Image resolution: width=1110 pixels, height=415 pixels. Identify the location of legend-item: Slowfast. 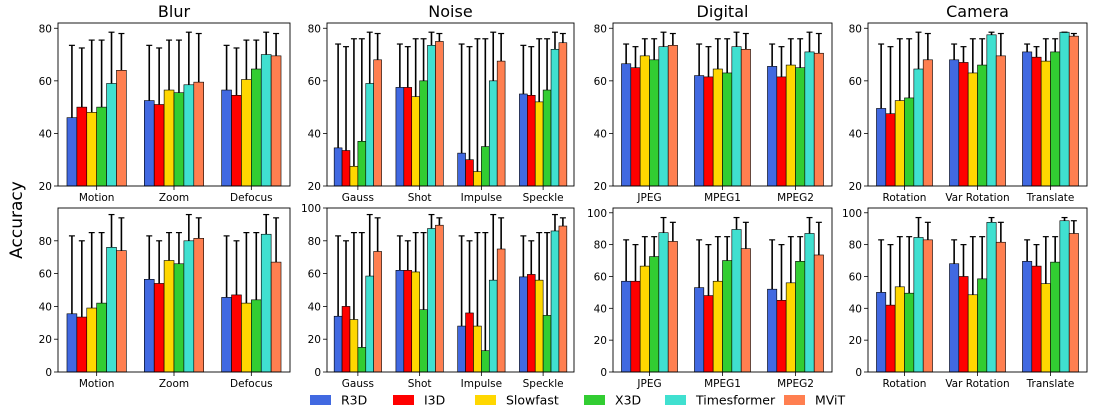
(517, 400).